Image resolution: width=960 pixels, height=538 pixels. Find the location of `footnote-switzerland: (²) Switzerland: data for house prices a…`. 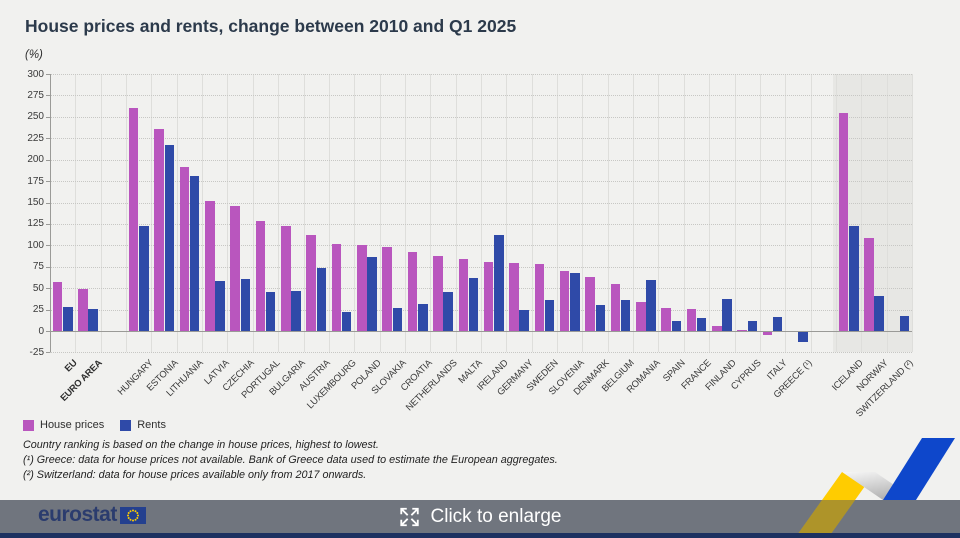

footnote-switzerland: (²) Switzerland: data for house prices a… is located at coordinates (195, 475).